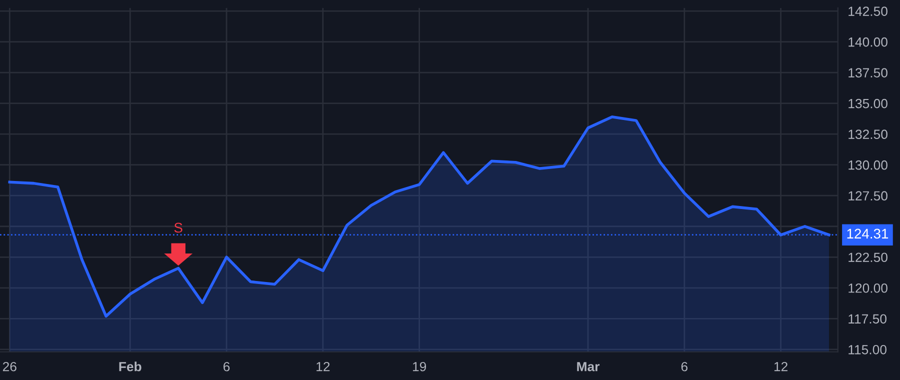 This screenshot has height=380, width=900. What do you see at coordinates (867, 349) in the screenshot?
I see `y-tick-label: 115.00` at bounding box center [867, 349].